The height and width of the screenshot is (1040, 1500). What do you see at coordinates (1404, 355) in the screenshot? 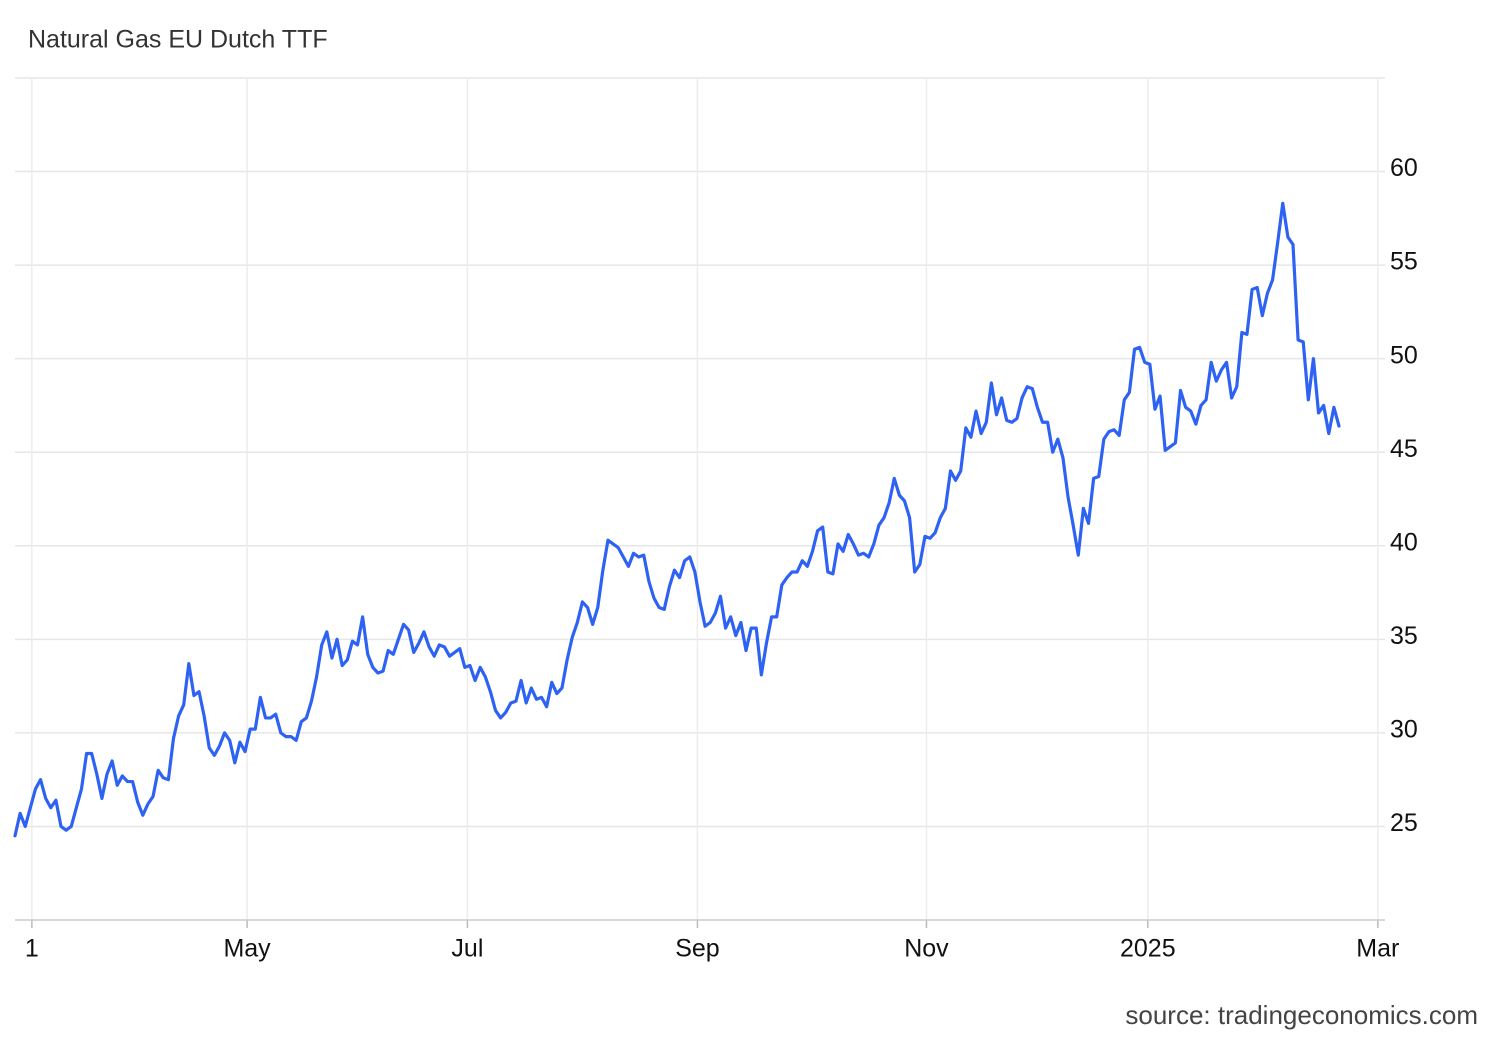
I see `y-tick-label: 50` at bounding box center [1404, 355].